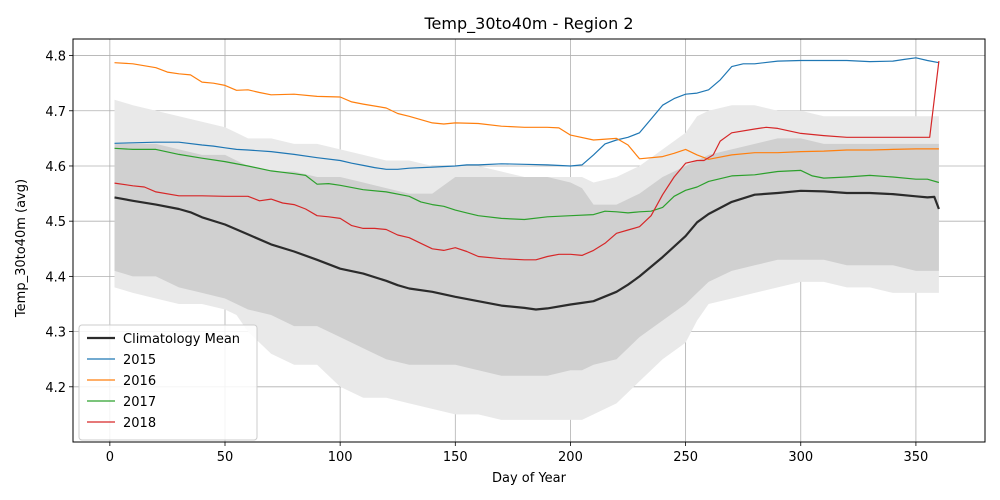 The height and width of the screenshot is (500, 1000). What do you see at coordinates (55, 388) in the screenshot?
I see `y-tick-label: 4.2` at bounding box center [55, 388].